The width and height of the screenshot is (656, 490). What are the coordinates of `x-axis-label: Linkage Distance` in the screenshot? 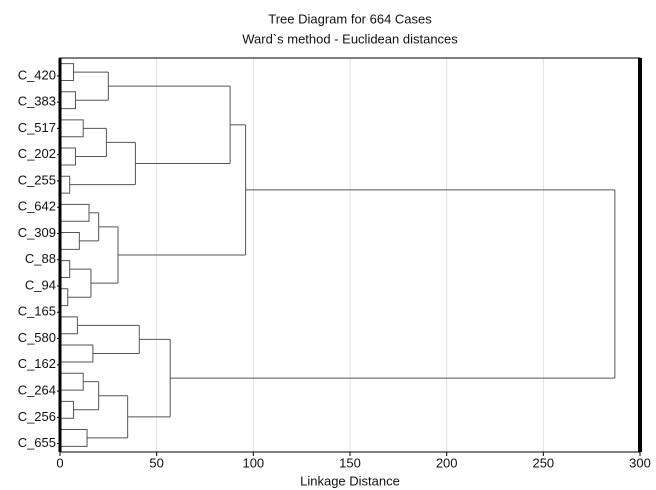 It's located at (350, 480).